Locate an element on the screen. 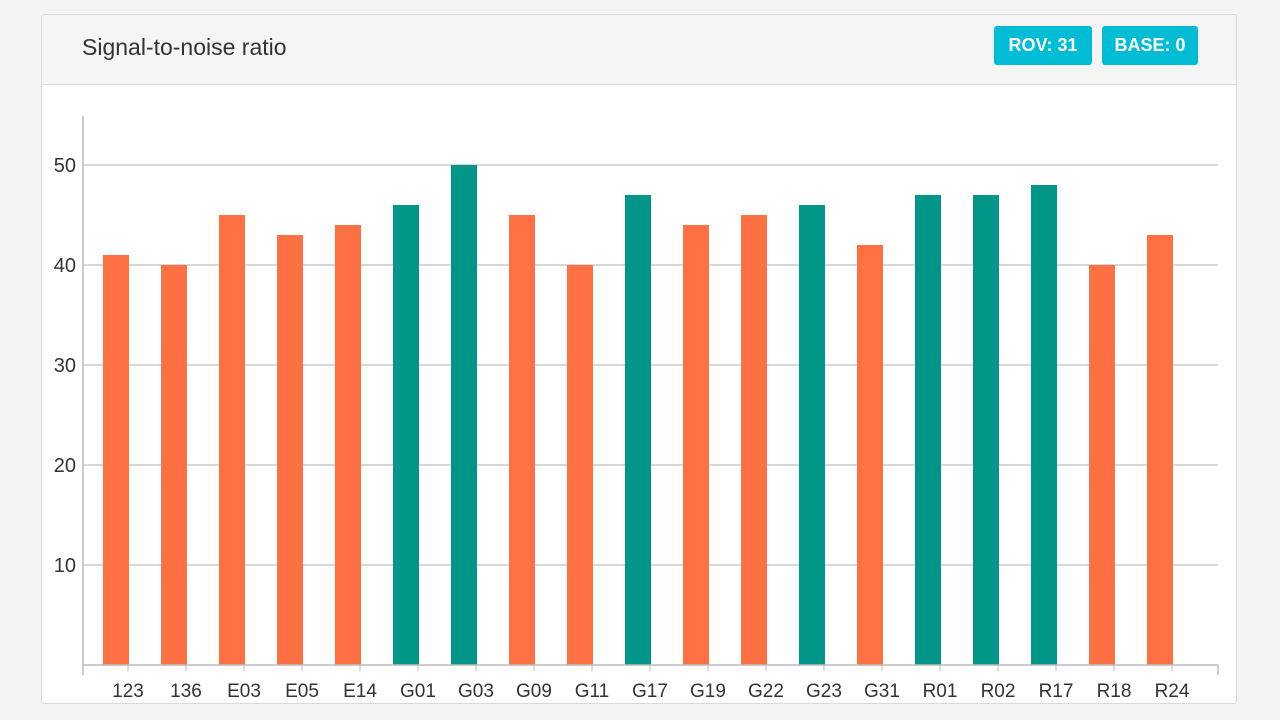 This screenshot has height=720, width=1280. bar-E03 is located at coordinates (232, 440).